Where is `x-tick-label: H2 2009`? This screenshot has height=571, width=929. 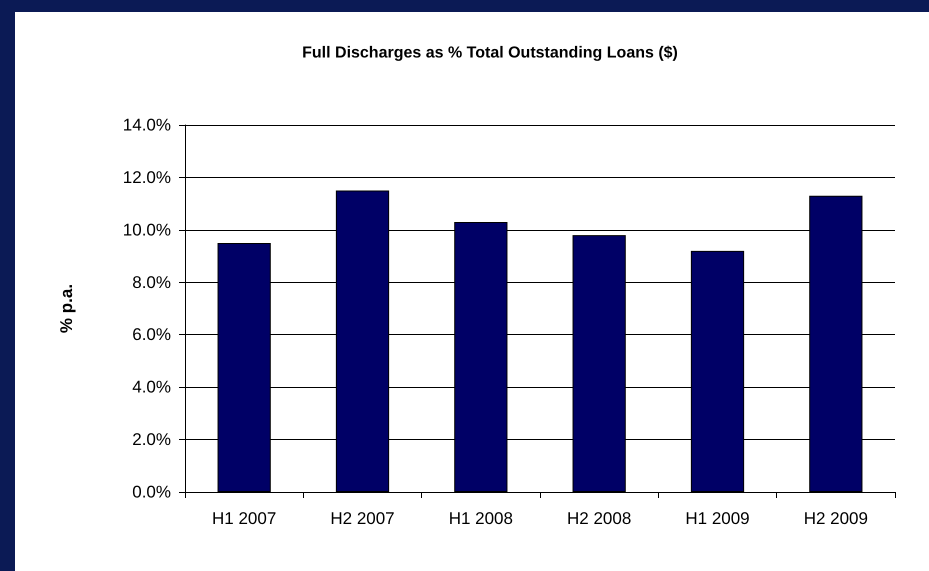 x-tick-label: H2 2009 is located at coordinates (836, 518).